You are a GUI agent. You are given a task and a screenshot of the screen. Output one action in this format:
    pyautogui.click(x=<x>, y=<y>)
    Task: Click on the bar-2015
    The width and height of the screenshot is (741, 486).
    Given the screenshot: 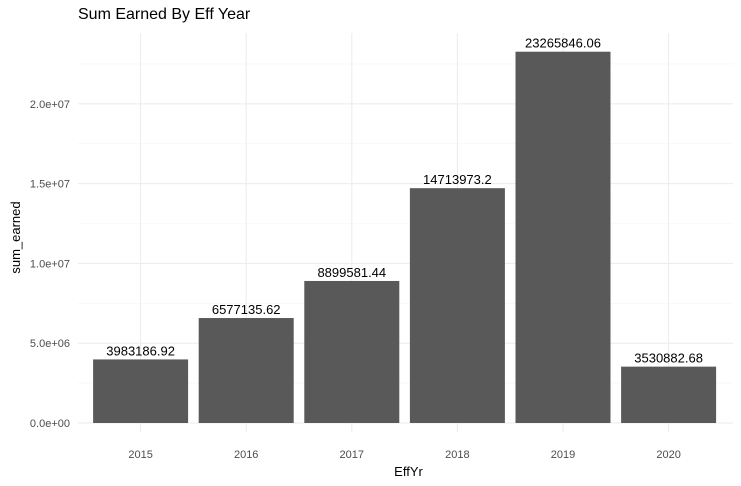 What is the action you would take?
    pyautogui.click(x=141, y=391)
    